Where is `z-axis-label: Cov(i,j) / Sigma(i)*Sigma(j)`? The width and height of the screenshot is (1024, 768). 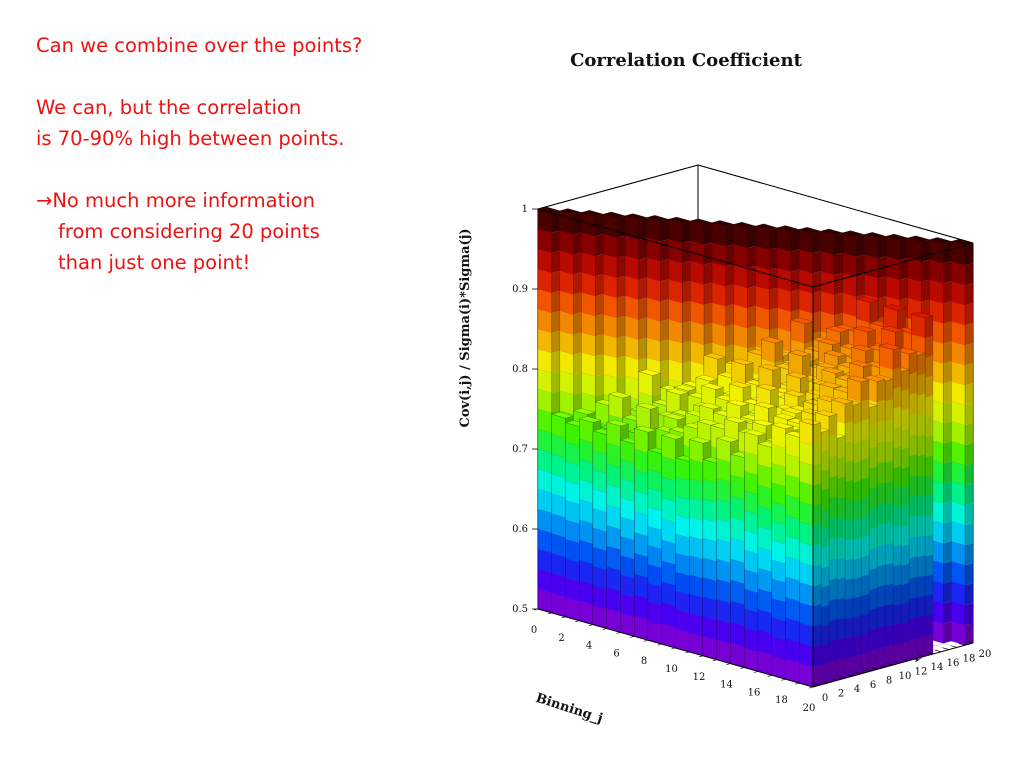
z-axis-label: Cov(i,j) / Sigma(i)*Sigma(j) is located at coordinates (465, 327).